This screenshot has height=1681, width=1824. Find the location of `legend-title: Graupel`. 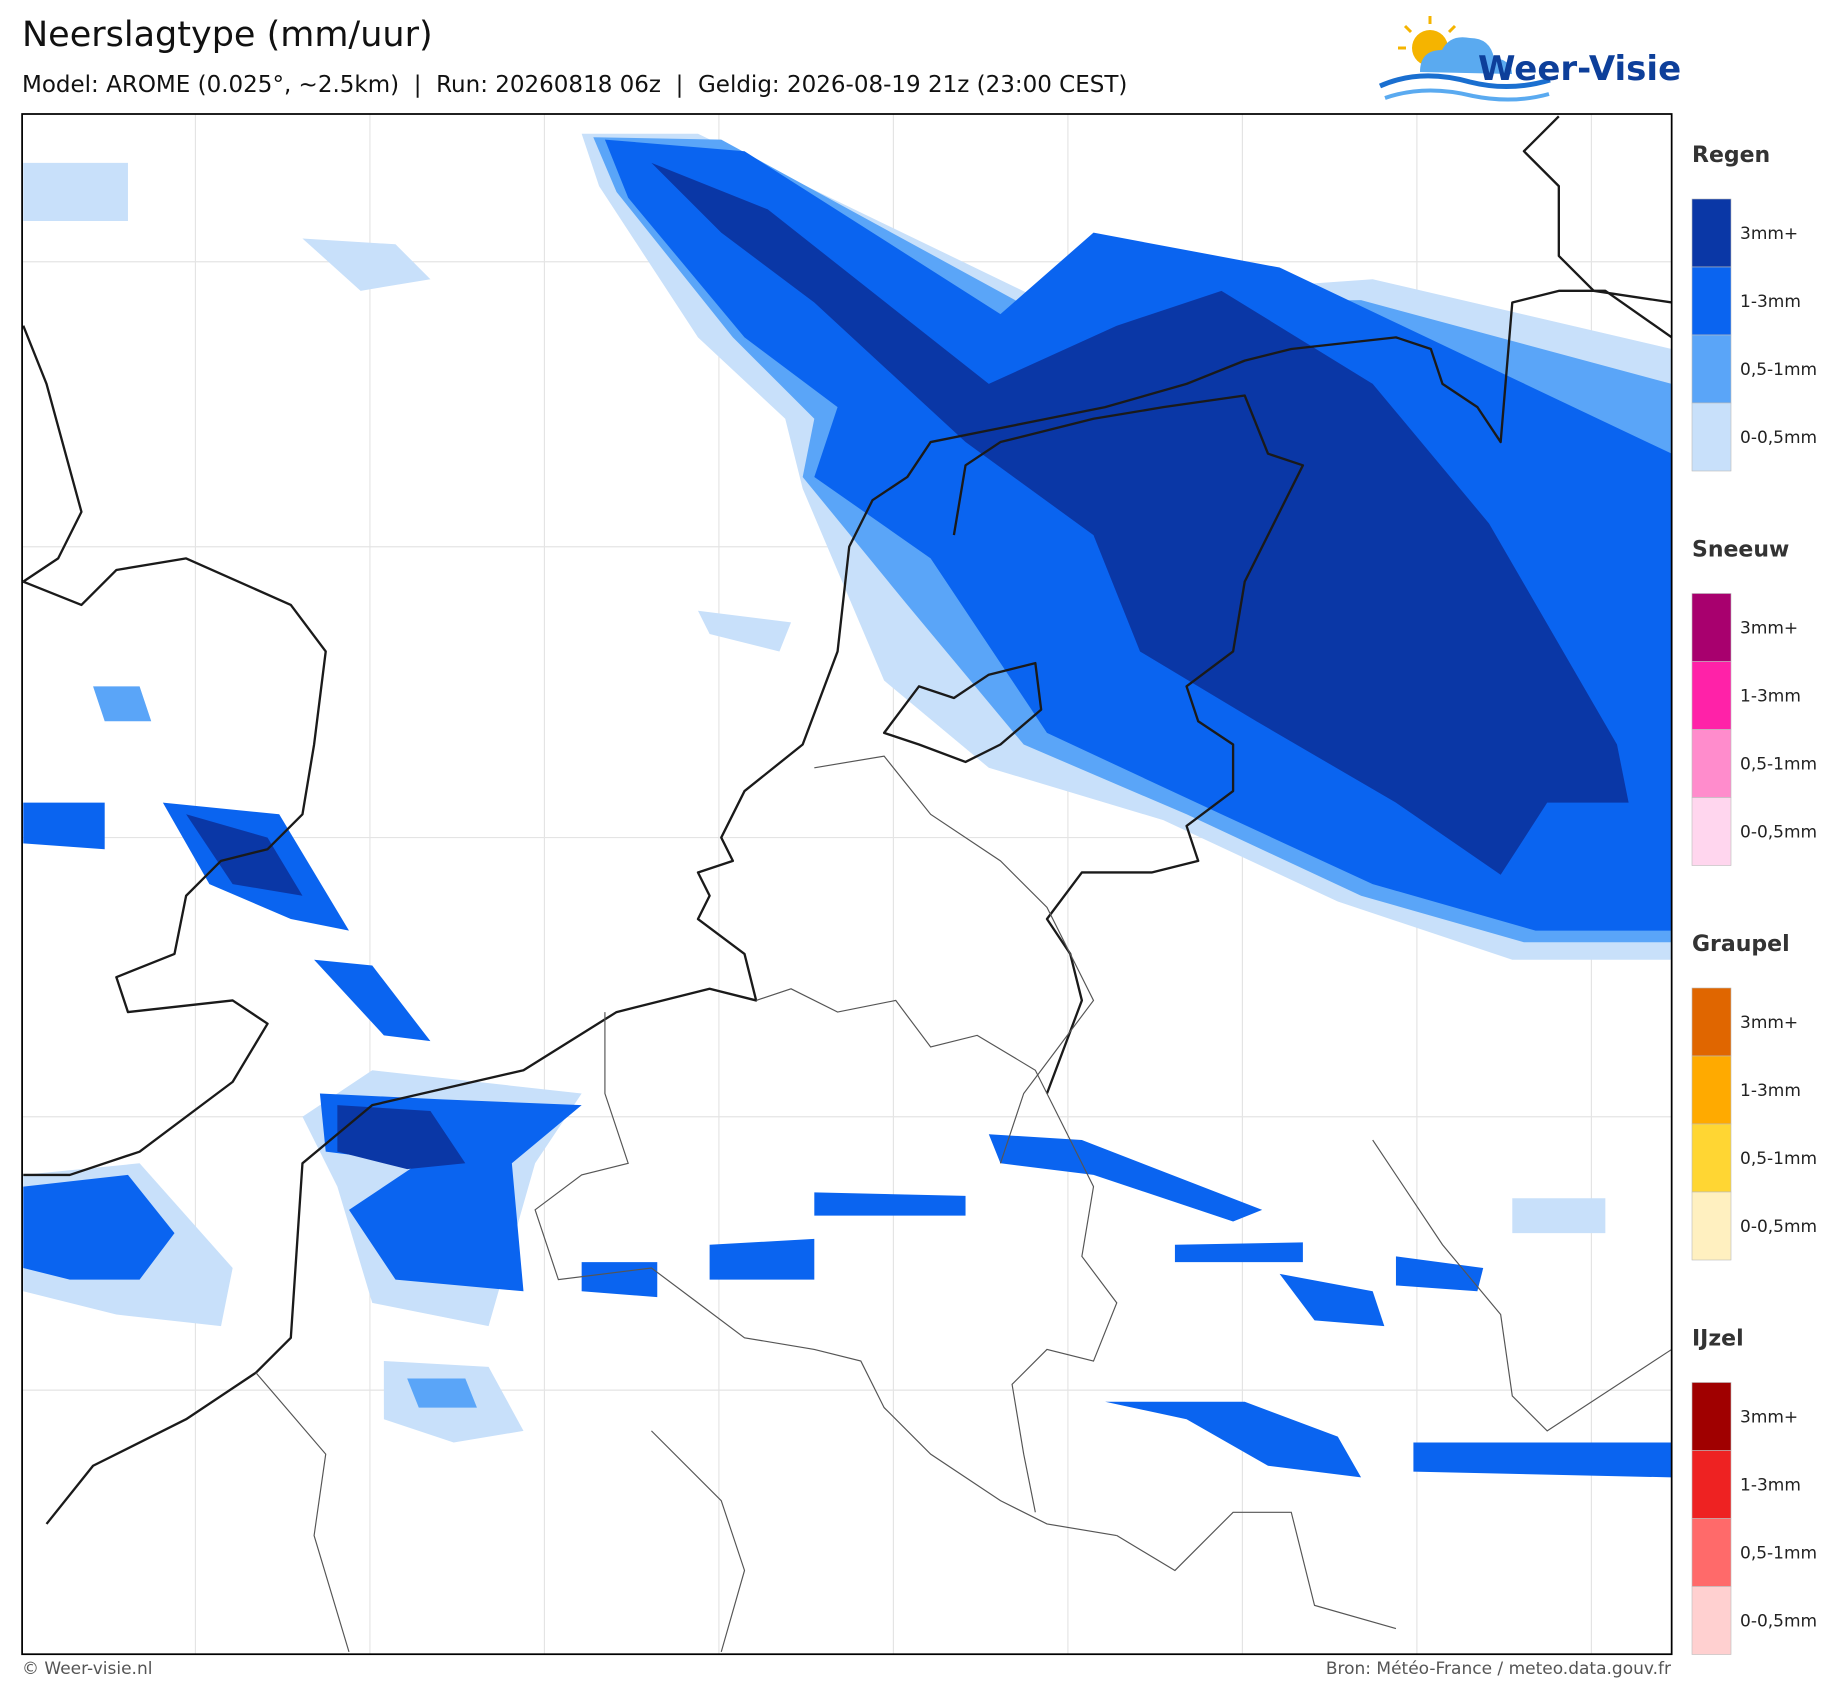

legend-title: Graupel is located at coordinates (1741, 944).